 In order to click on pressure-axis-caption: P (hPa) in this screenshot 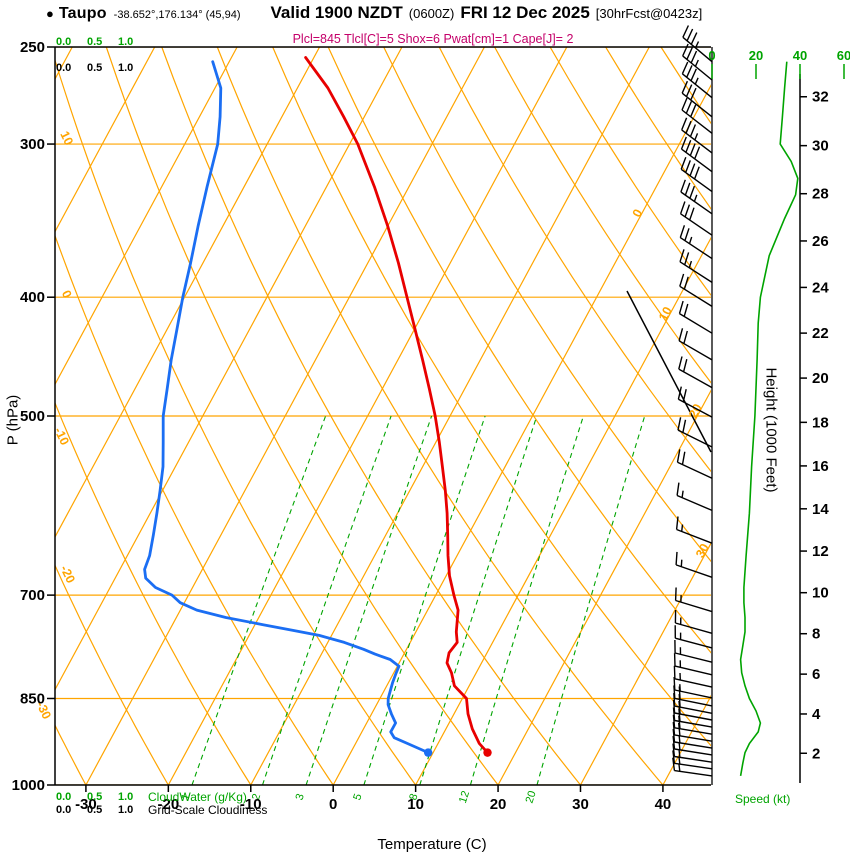, I will do `click(13, 420)`.